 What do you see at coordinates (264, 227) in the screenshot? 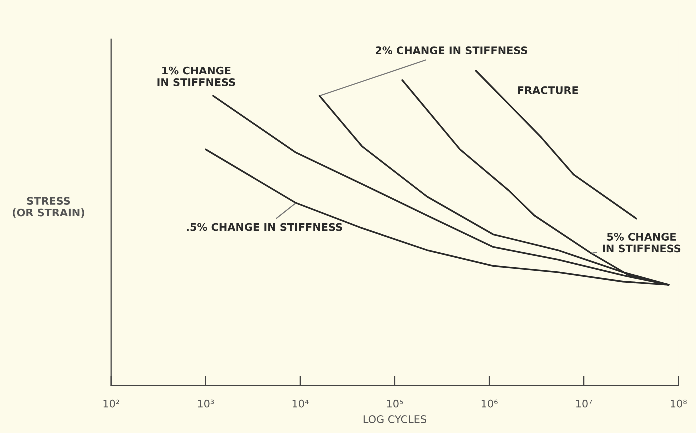
I see `series-label: .5% CHANGE IN STIFFNESS` at bounding box center [264, 227].